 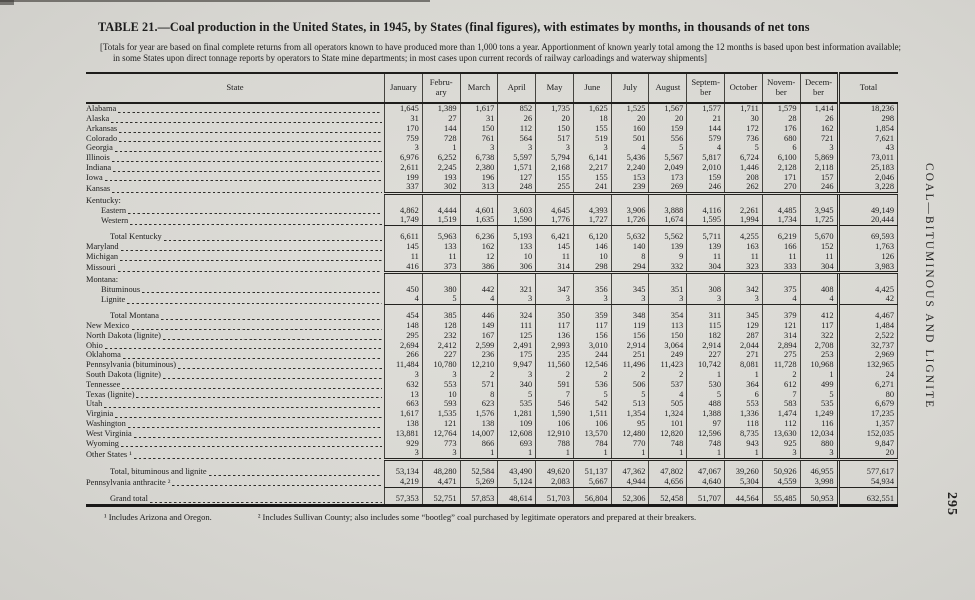 What do you see at coordinates (113, 299) in the screenshot?
I see `state-name: Lignite` at bounding box center [113, 299].